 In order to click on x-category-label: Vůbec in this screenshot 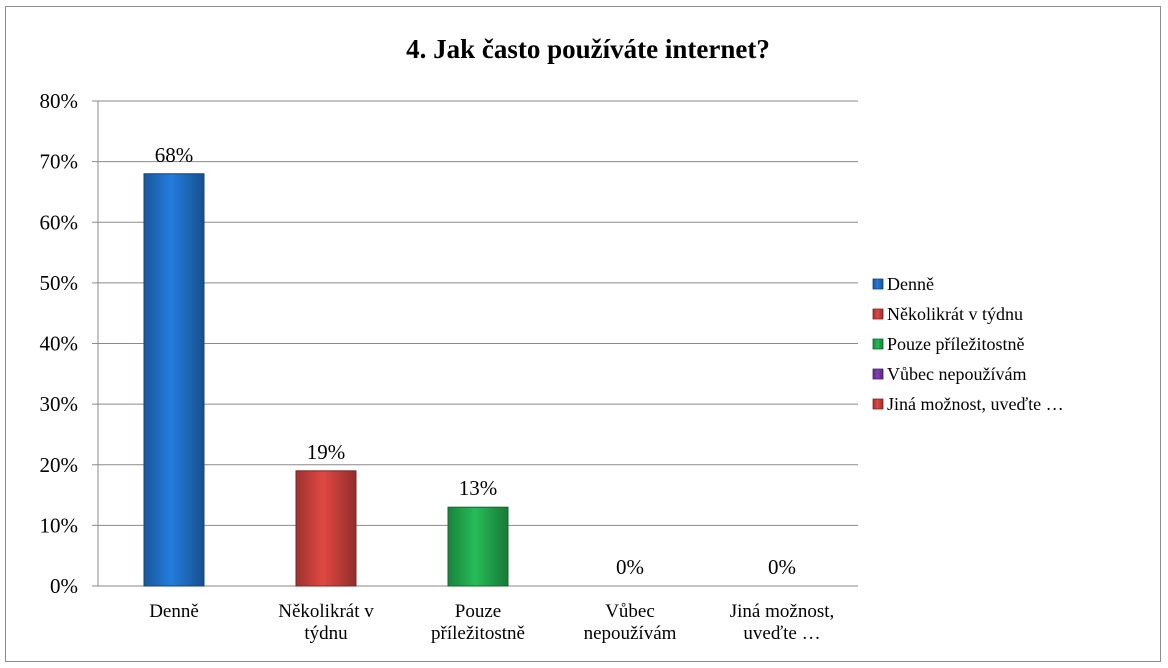, I will do `click(630, 611)`.